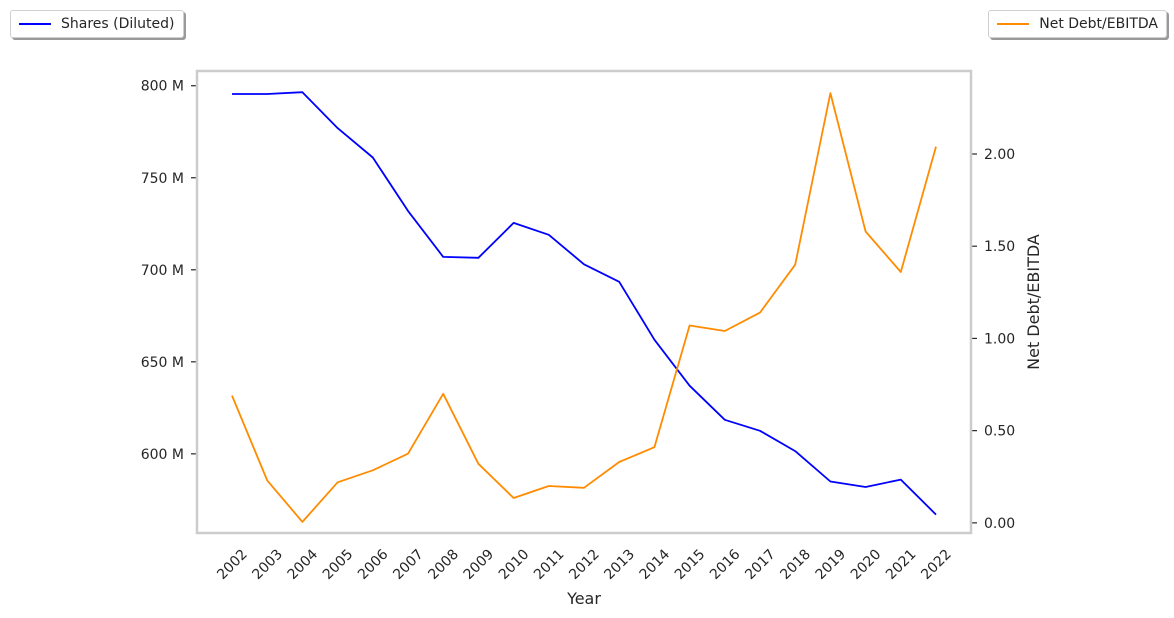 This screenshot has width=1174, height=618. What do you see at coordinates (443, 564) in the screenshot?
I see `x-tick-label: 2008` at bounding box center [443, 564].